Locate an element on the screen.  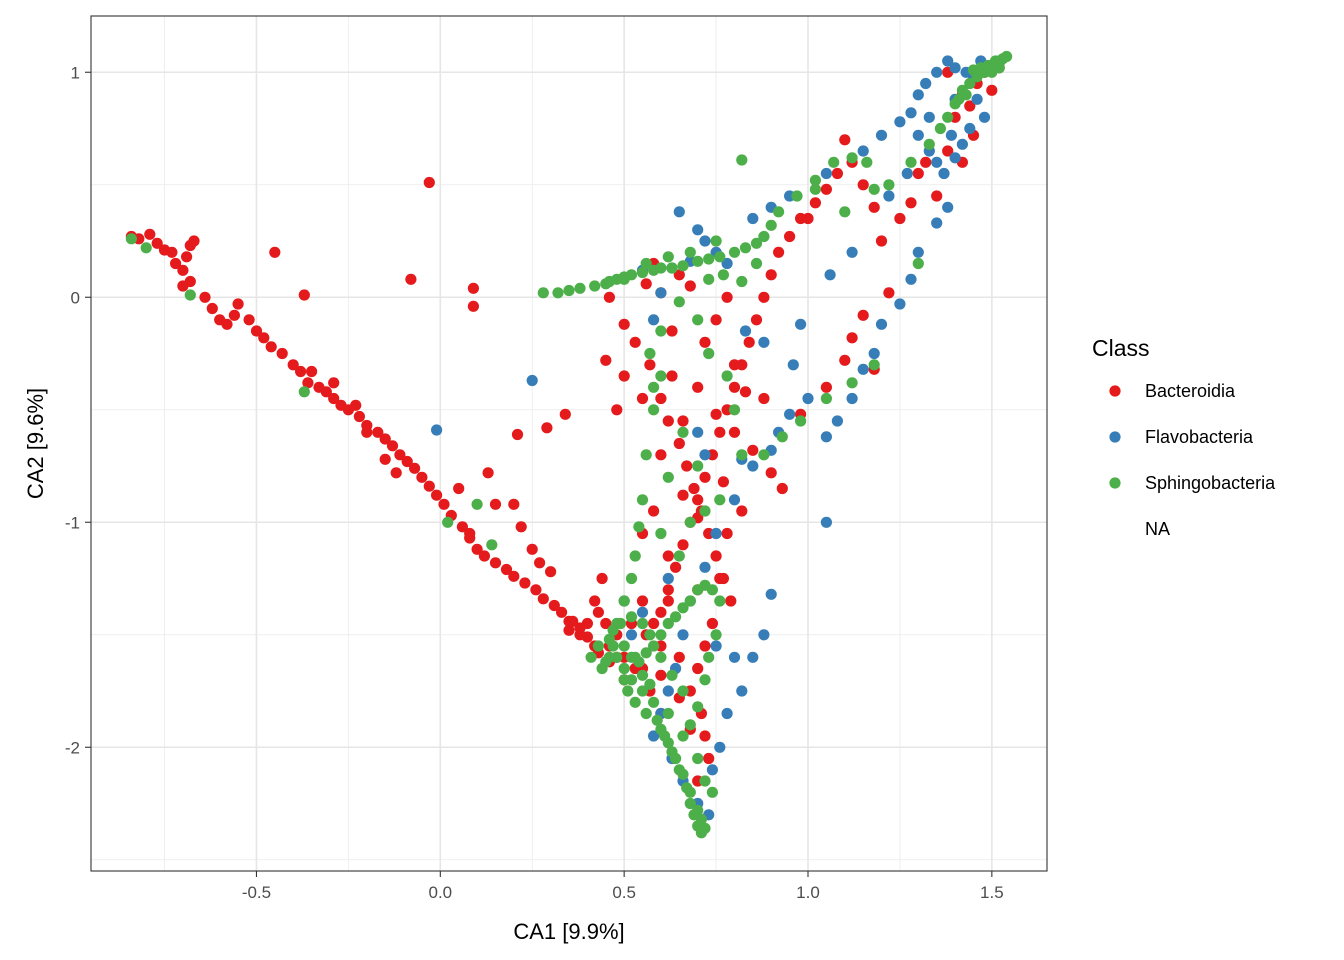
x-tick-label: -0.5 is located at coordinates (256, 892).